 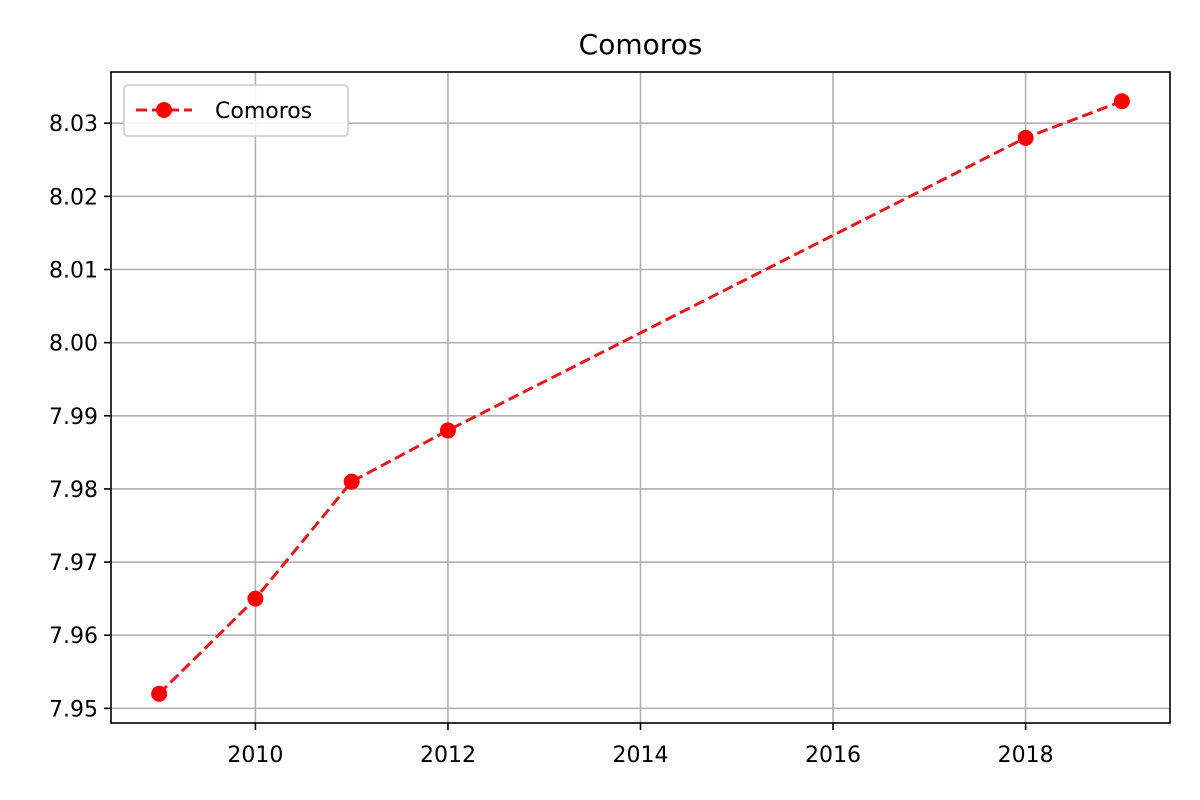 I want to click on legend-box, so click(x=236, y=110).